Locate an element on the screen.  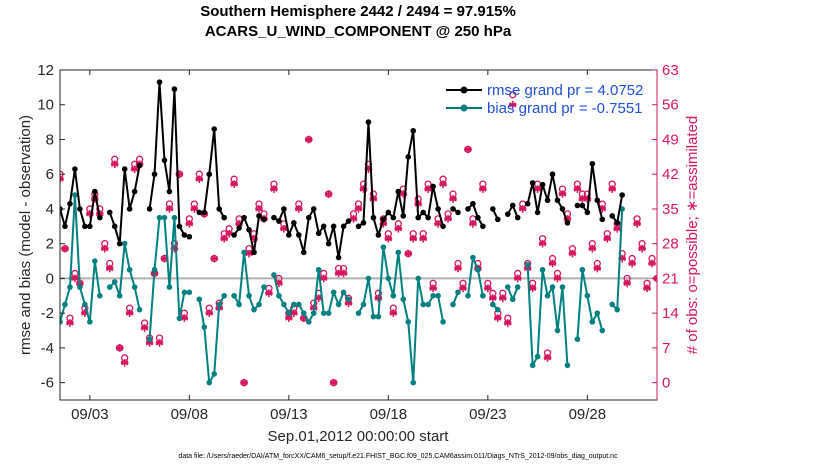
y2-tick-label: 35 is located at coordinates (670, 209).